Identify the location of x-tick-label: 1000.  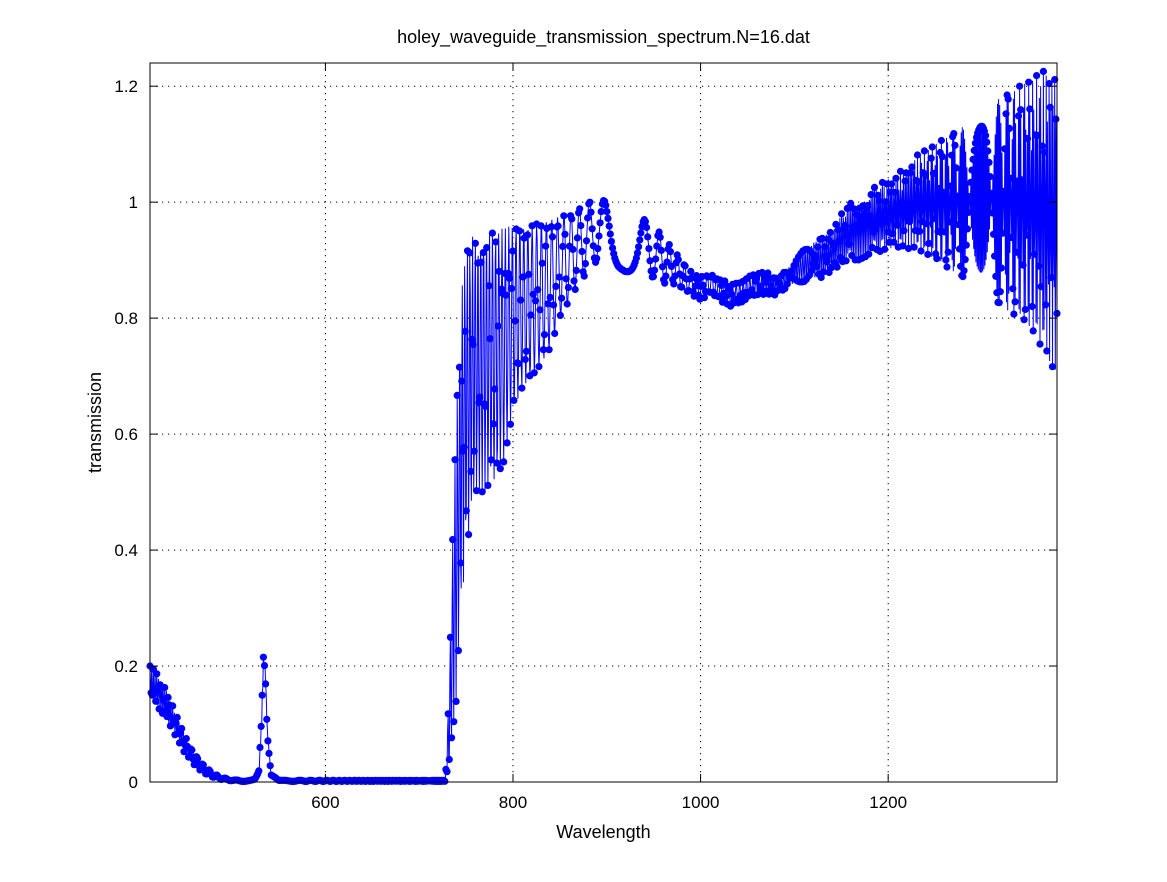
(701, 802).